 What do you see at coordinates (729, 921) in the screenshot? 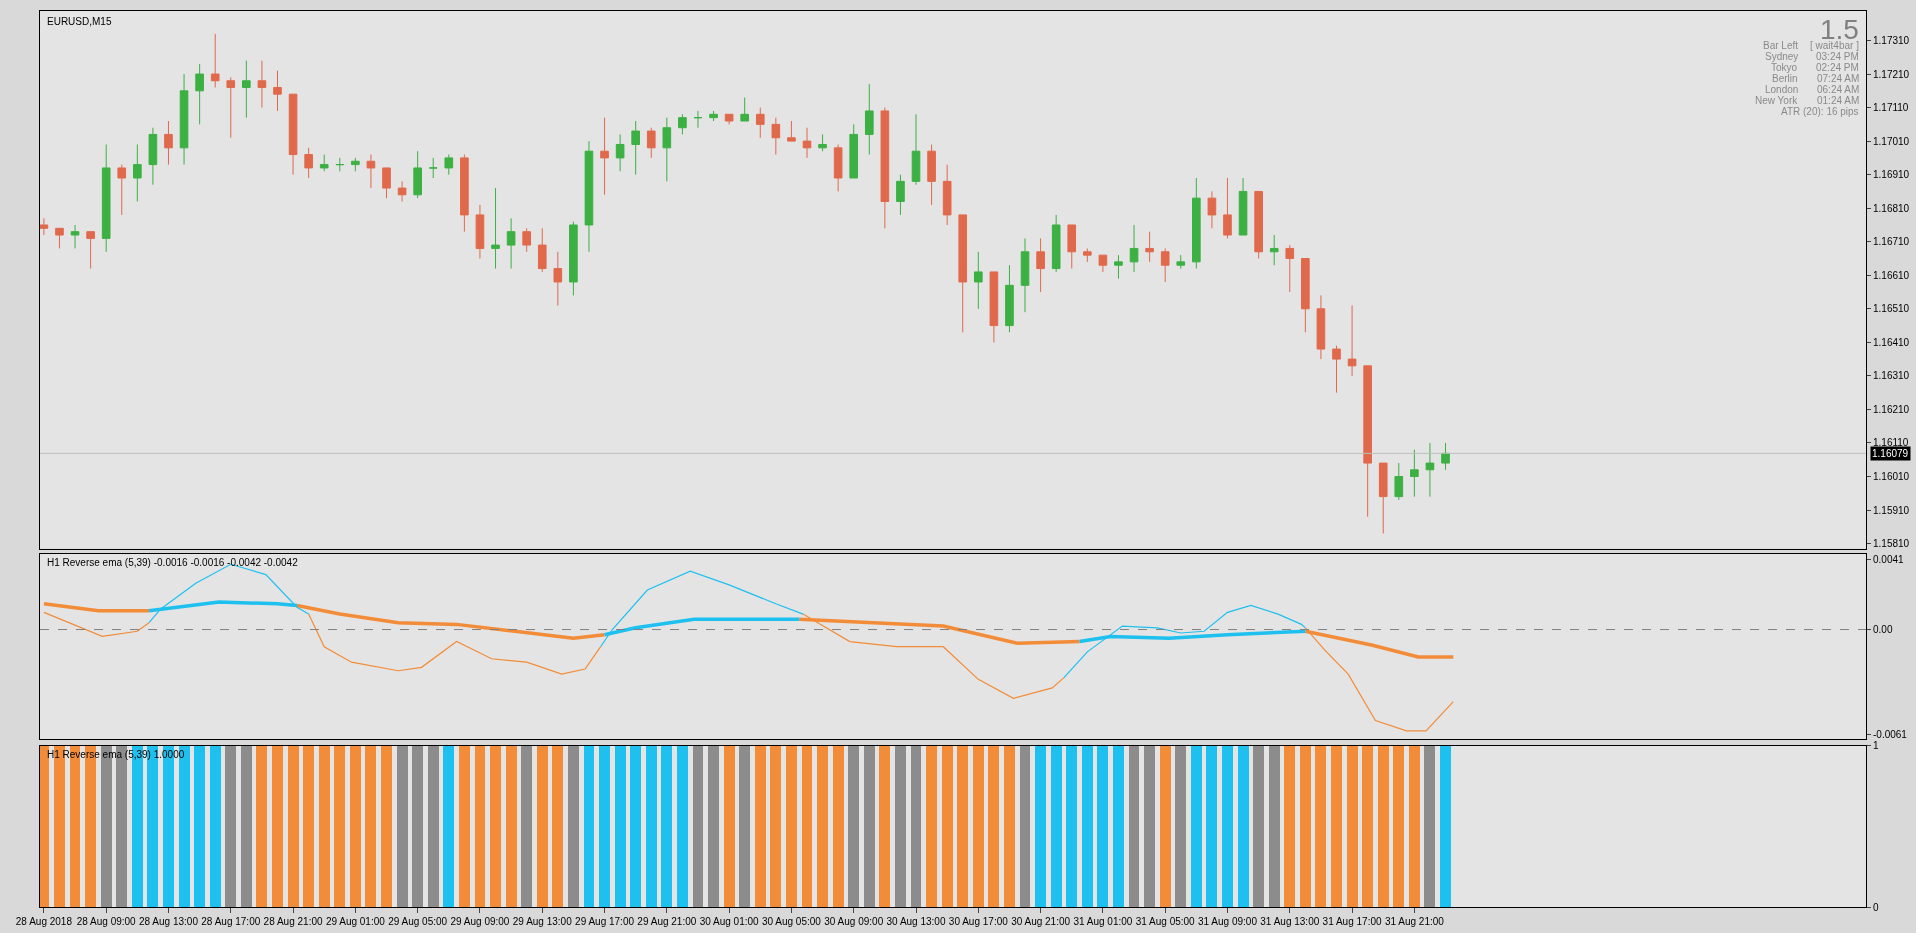
I see `x-tick-label: 30 Aug 01:00` at bounding box center [729, 921].